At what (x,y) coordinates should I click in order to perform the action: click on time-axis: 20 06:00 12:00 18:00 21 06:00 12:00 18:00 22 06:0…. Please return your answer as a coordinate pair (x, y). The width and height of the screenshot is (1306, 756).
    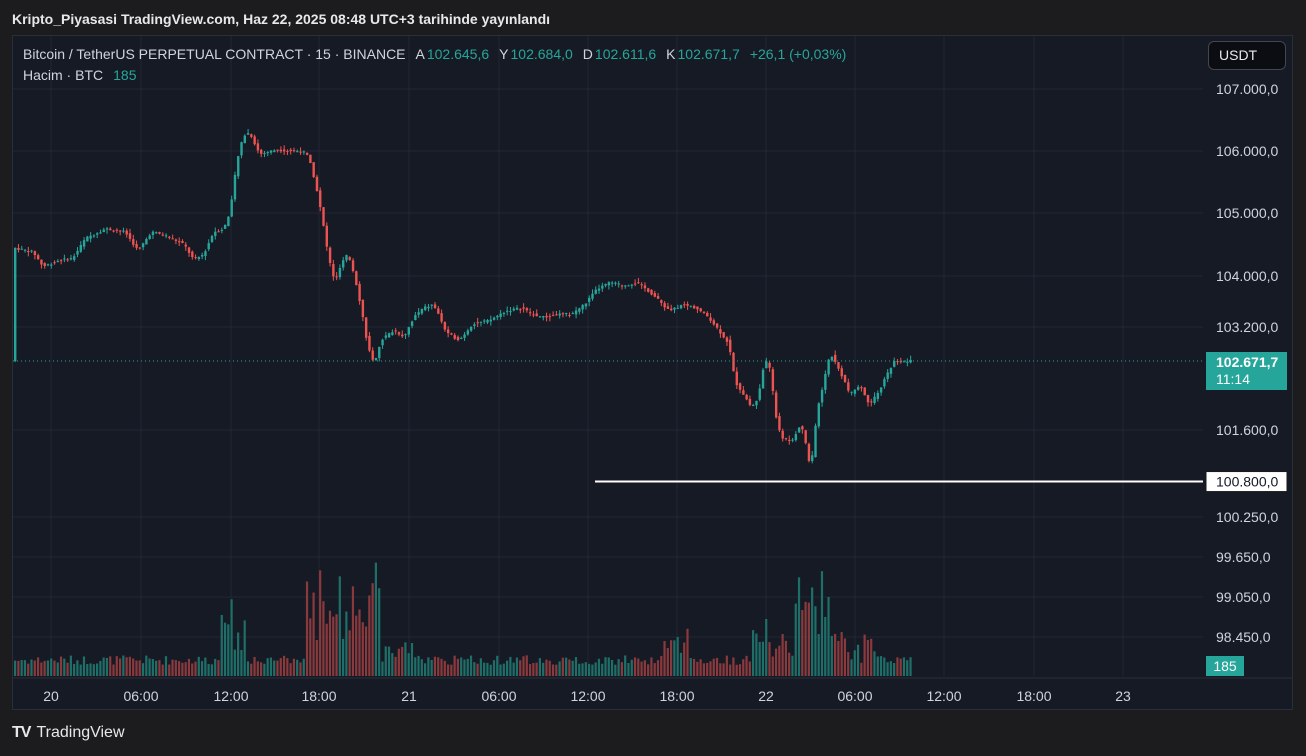
    Looking at the image, I should click on (587, 696).